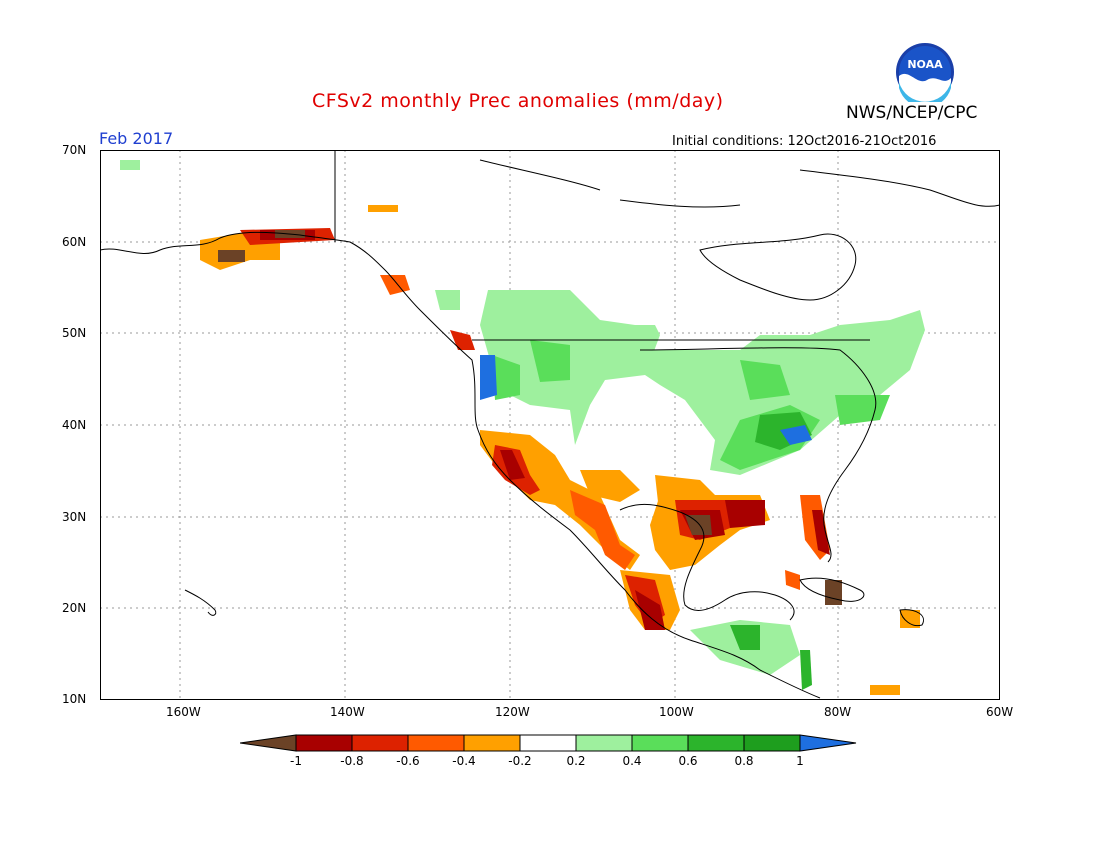  I want to click on lon-label: 120W, so click(512, 712).